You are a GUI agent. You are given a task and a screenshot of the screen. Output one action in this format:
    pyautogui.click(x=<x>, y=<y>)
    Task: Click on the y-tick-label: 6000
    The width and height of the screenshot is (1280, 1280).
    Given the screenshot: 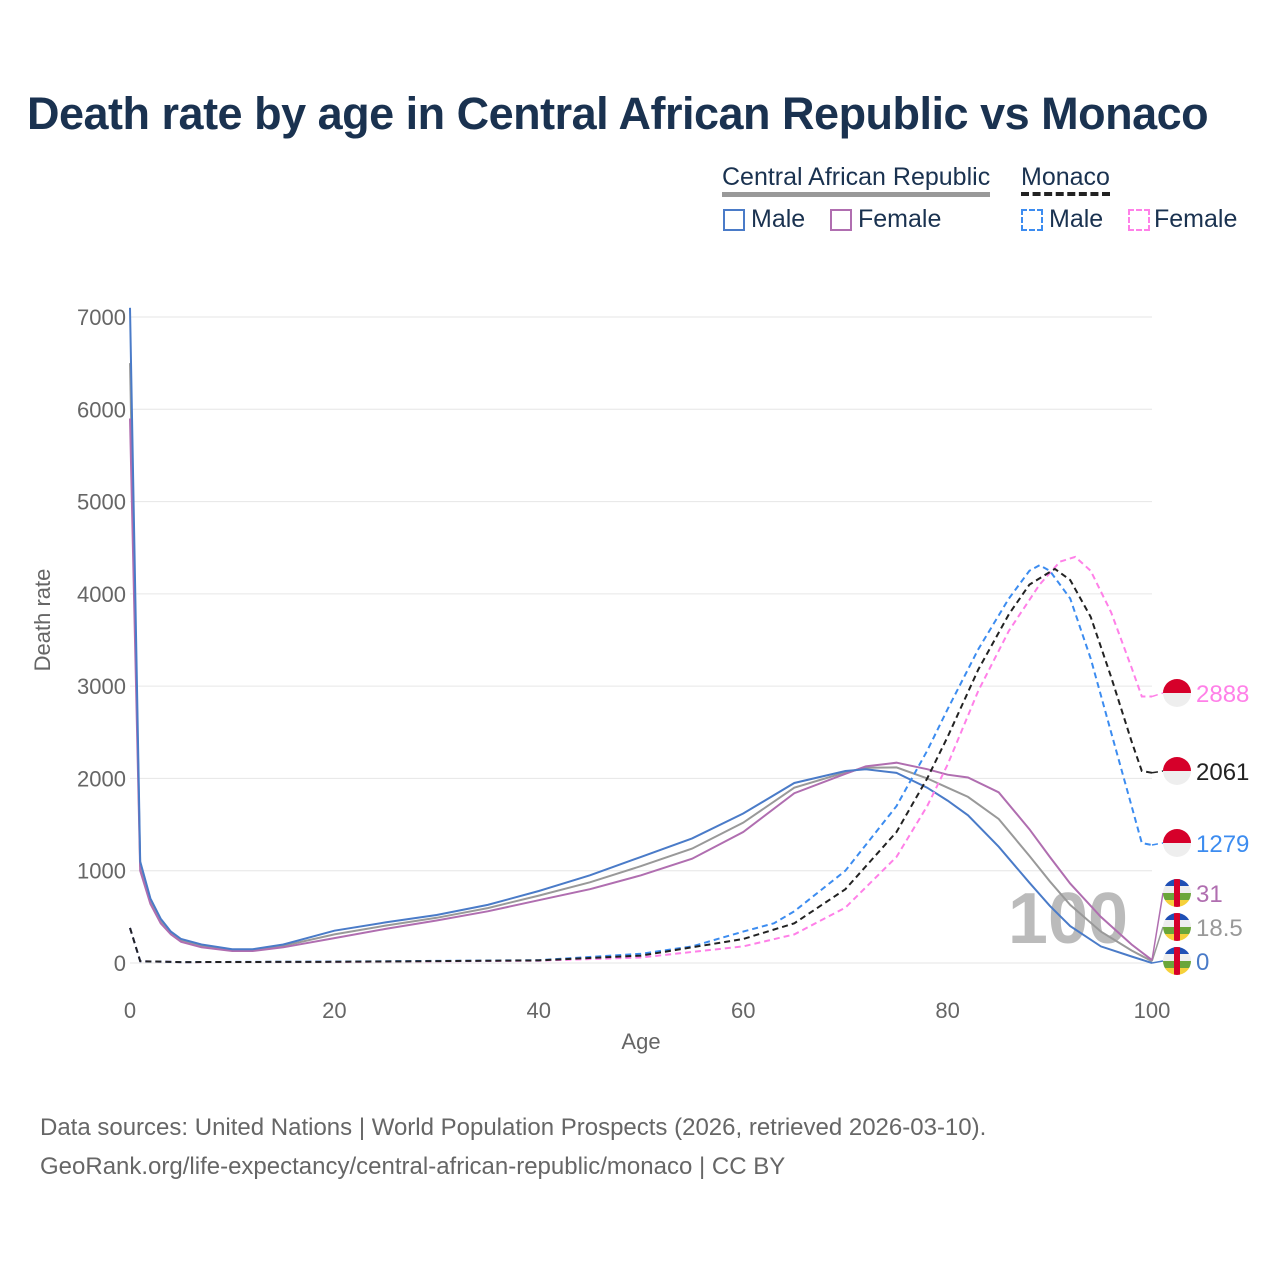 What is the action you would take?
    pyautogui.click(x=101, y=409)
    